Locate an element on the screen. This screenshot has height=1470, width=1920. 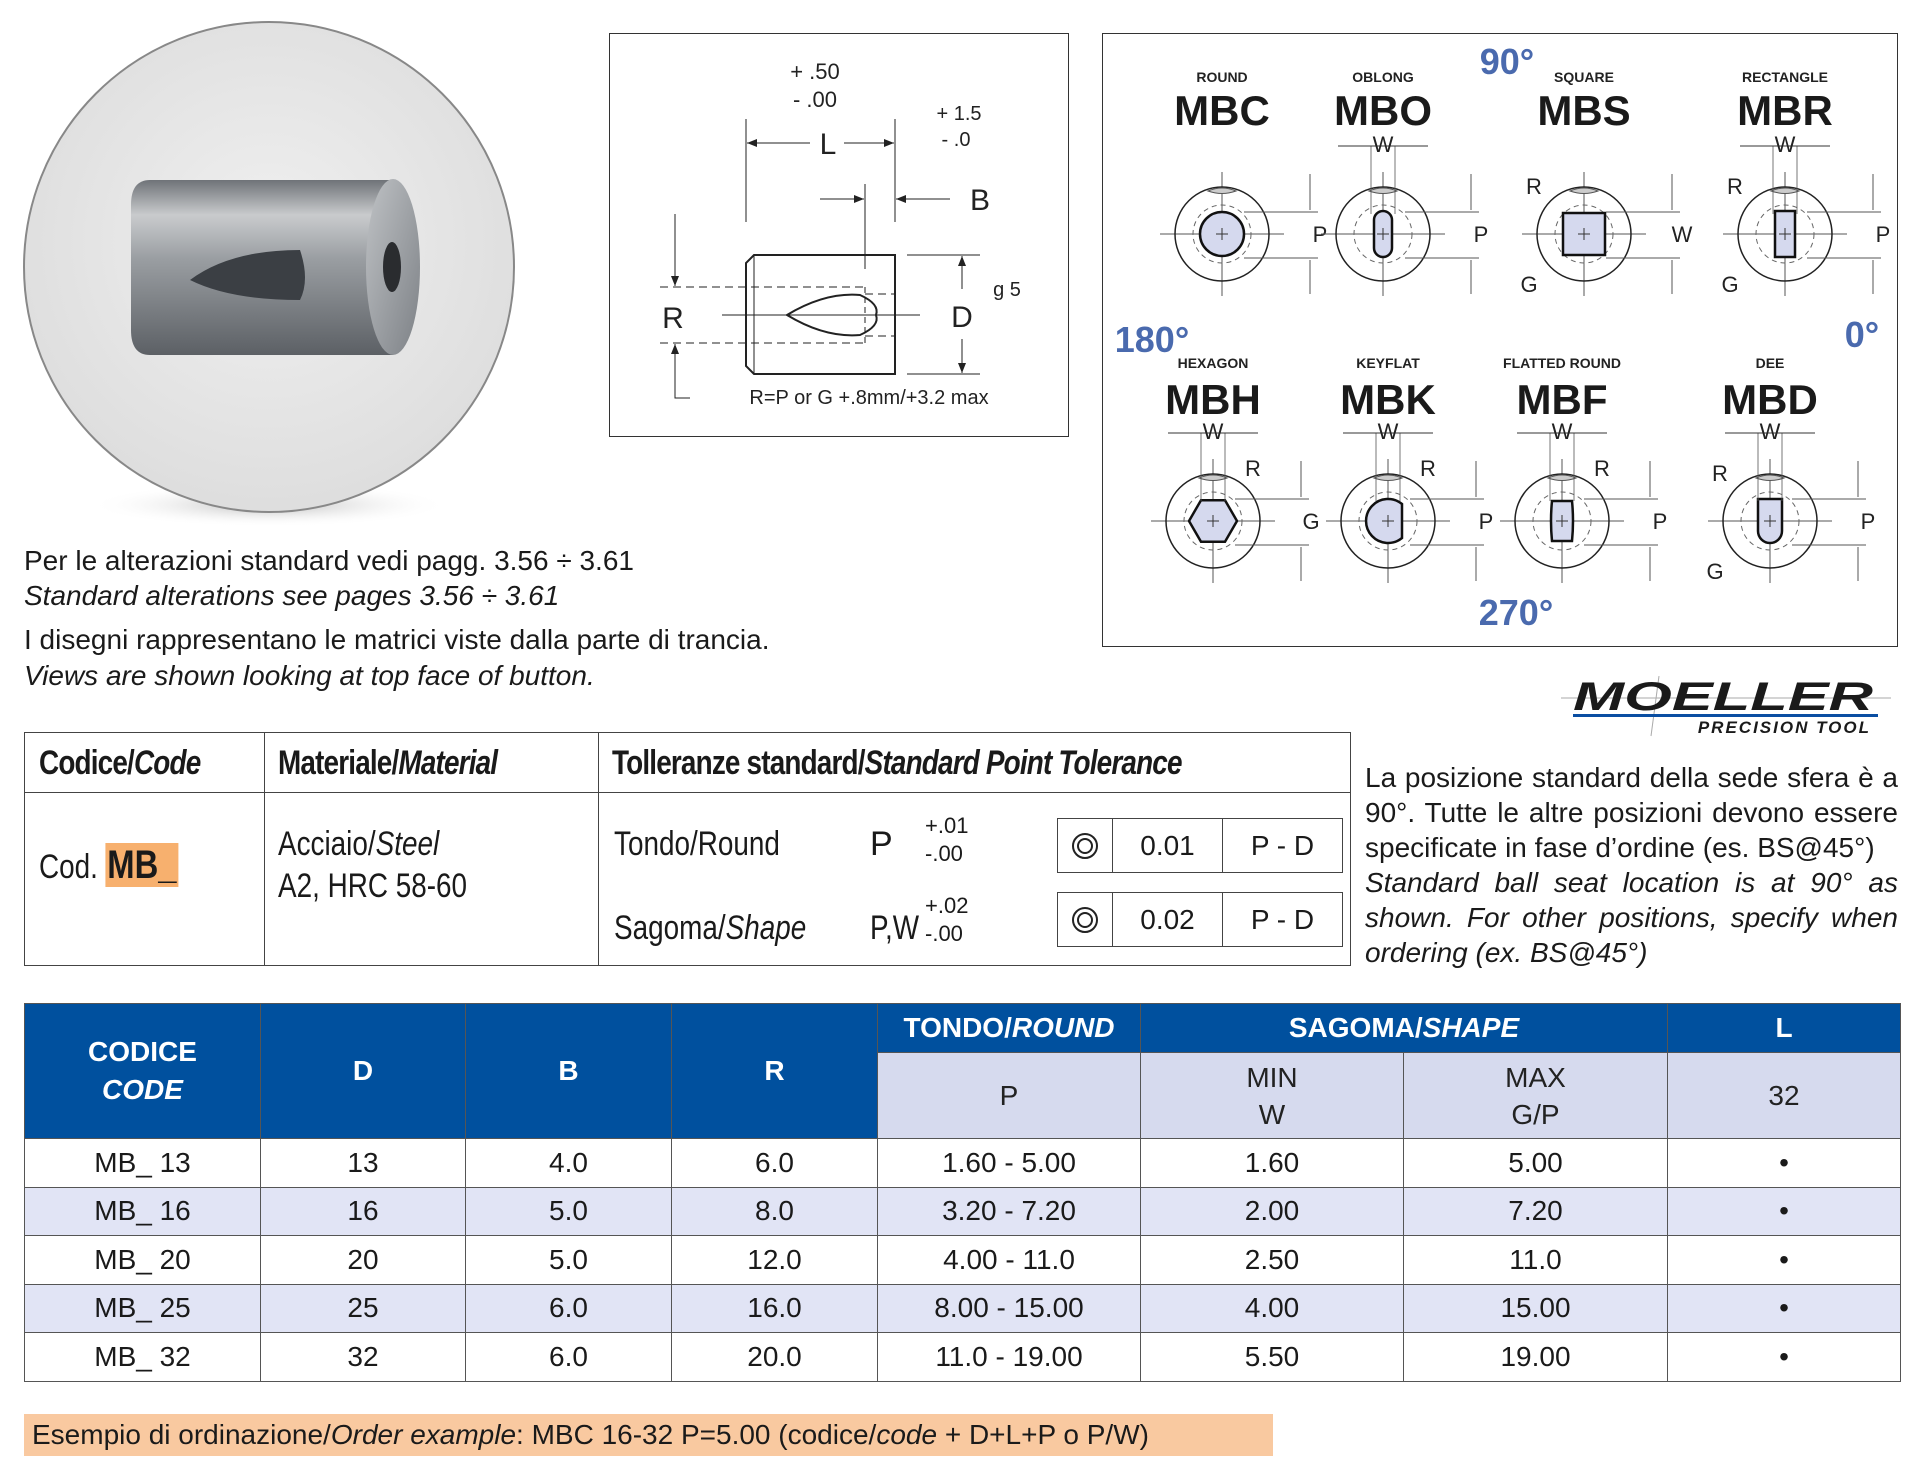
cell-max-gp: 15.00 is located at coordinates (1535, 1308).